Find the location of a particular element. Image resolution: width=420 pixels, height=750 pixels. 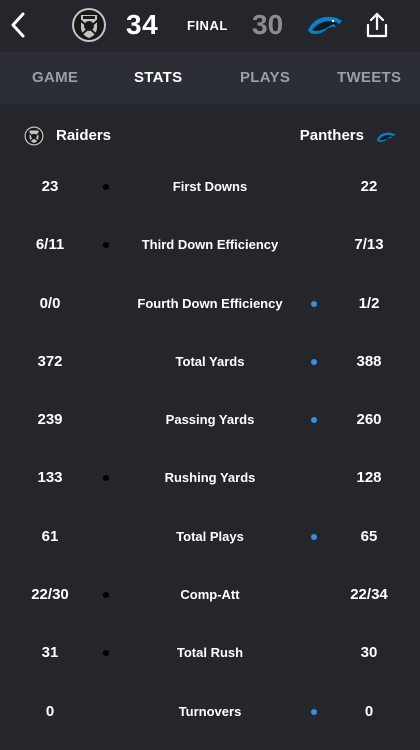

stat-row: 0/0 Fourth Down Efficiency 1/2 is located at coordinates (210, 304).